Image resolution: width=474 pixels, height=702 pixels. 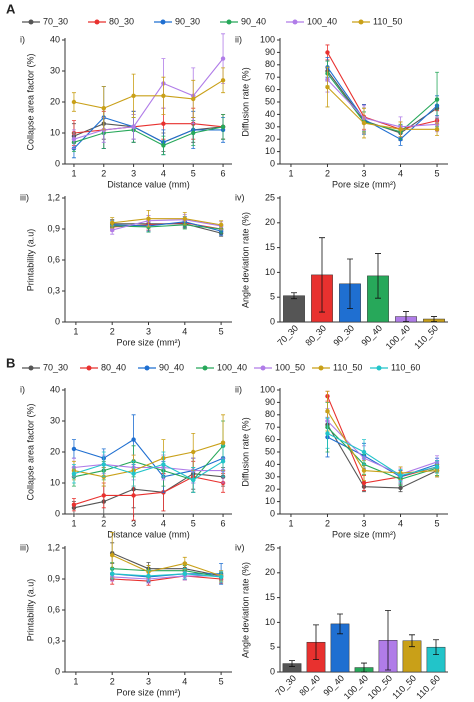 I want to click on legend-label: 90_30, so click(x=187, y=21).